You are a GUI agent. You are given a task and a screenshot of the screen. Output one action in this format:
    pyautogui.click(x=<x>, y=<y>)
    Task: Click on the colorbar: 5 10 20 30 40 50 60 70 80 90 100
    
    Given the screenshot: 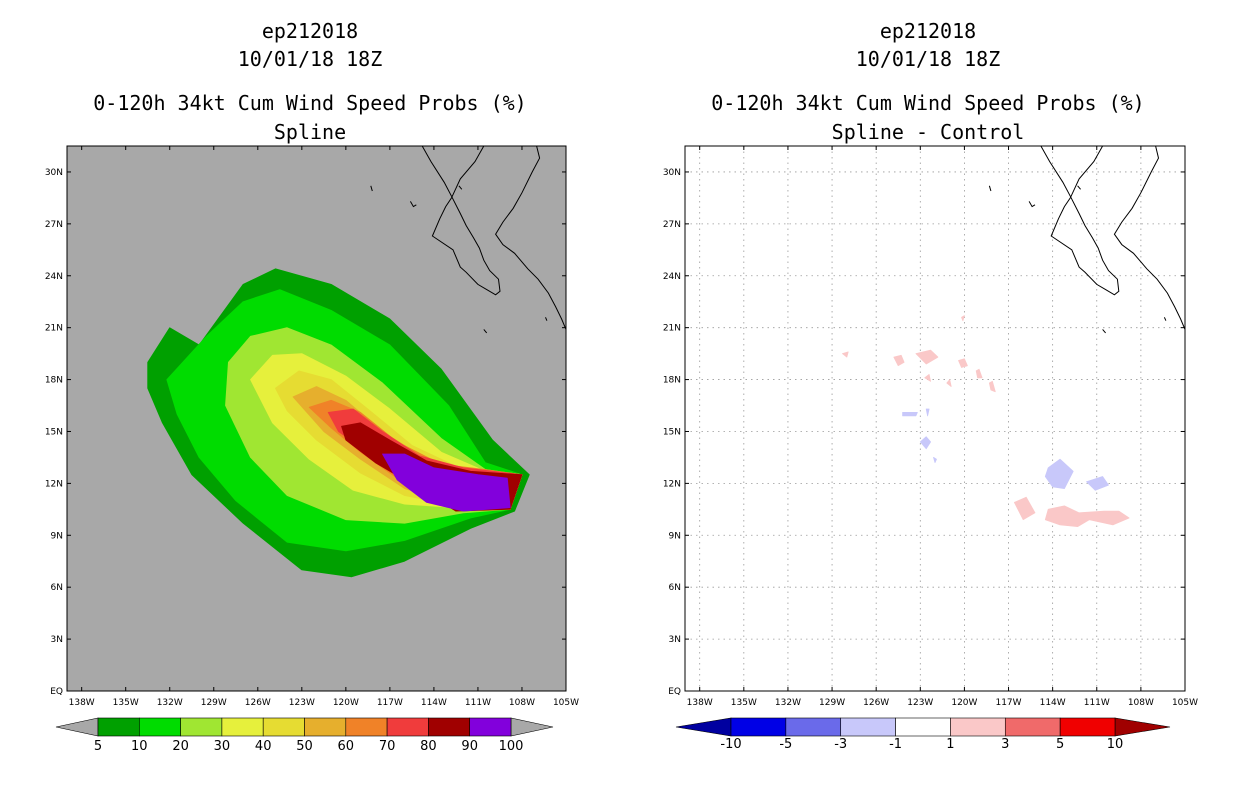 What is the action you would take?
    pyautogui.click(x=304, y=735)
    